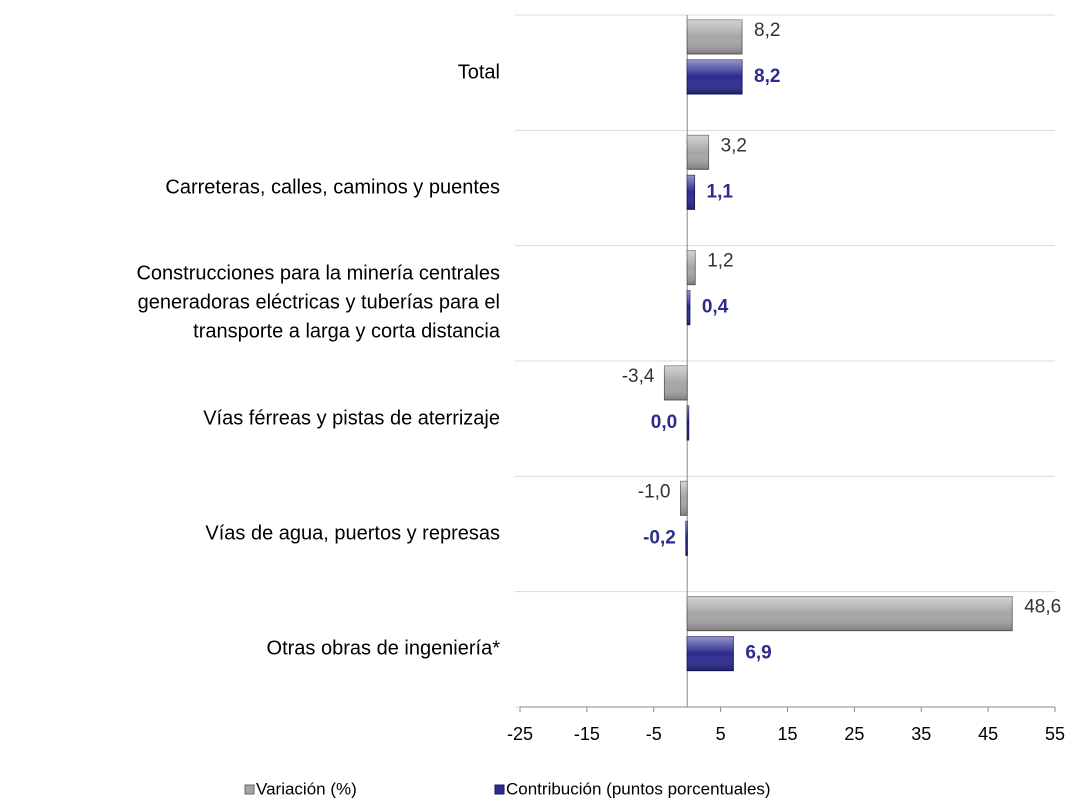 The height and width of the screenshot is (801, 1081). Describe the element at coordinates (664, 422) in the screenshot. I see `value-label: 0,0` at that location.